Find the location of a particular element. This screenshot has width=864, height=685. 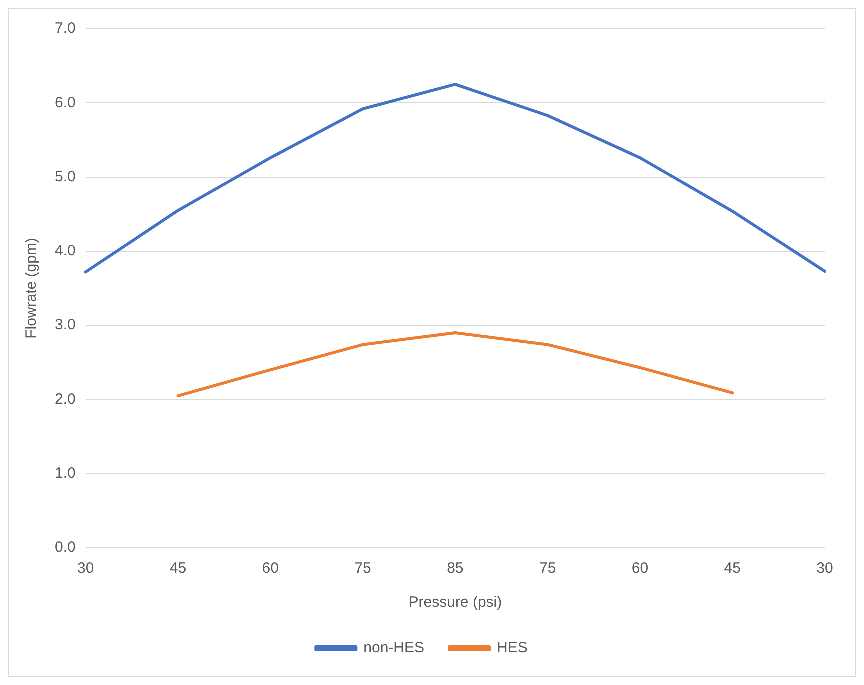

y-tick-label: 1.0 is located at coordinates (65, 473).